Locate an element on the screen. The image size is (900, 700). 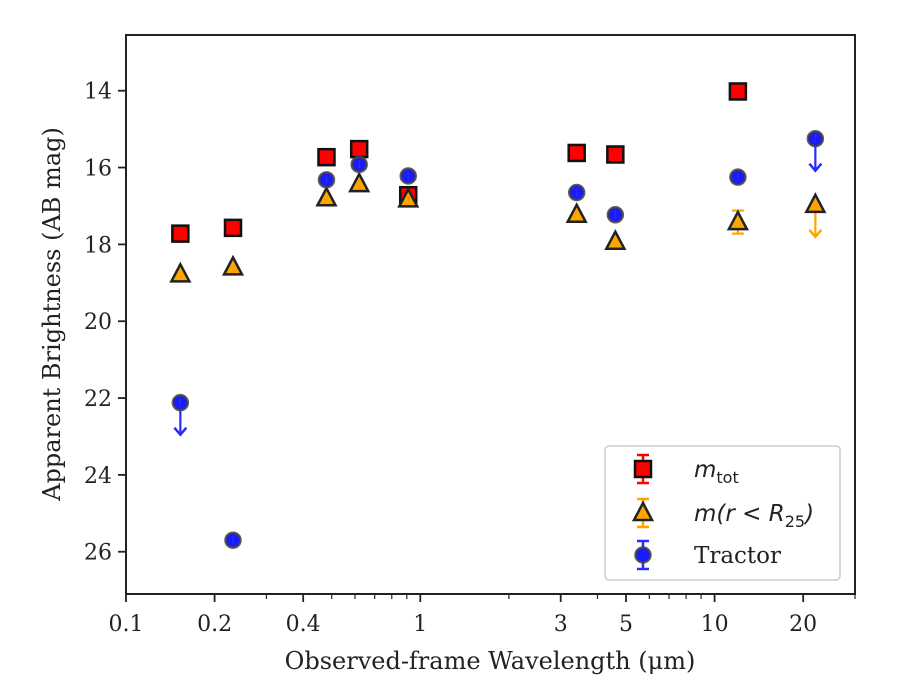
x-axis-title: Observed-frame Wavelength (μm) is located at coordinates (490, 661).